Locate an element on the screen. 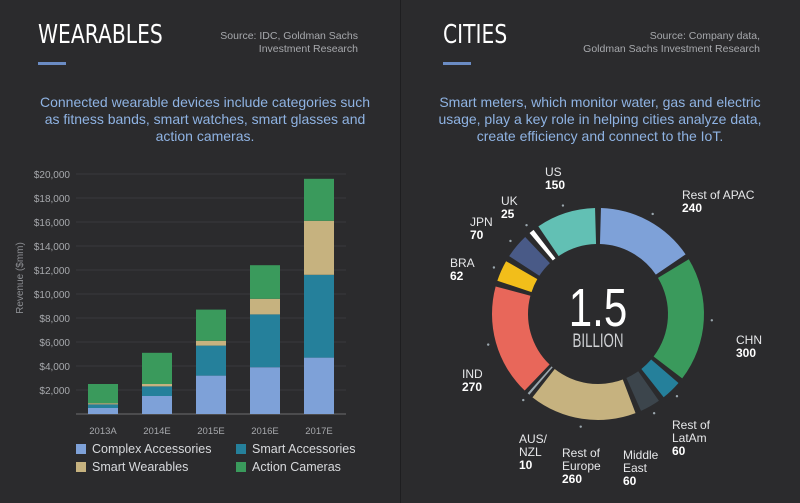  x-tick-label: 2015E is located at coordinates (210, 431).